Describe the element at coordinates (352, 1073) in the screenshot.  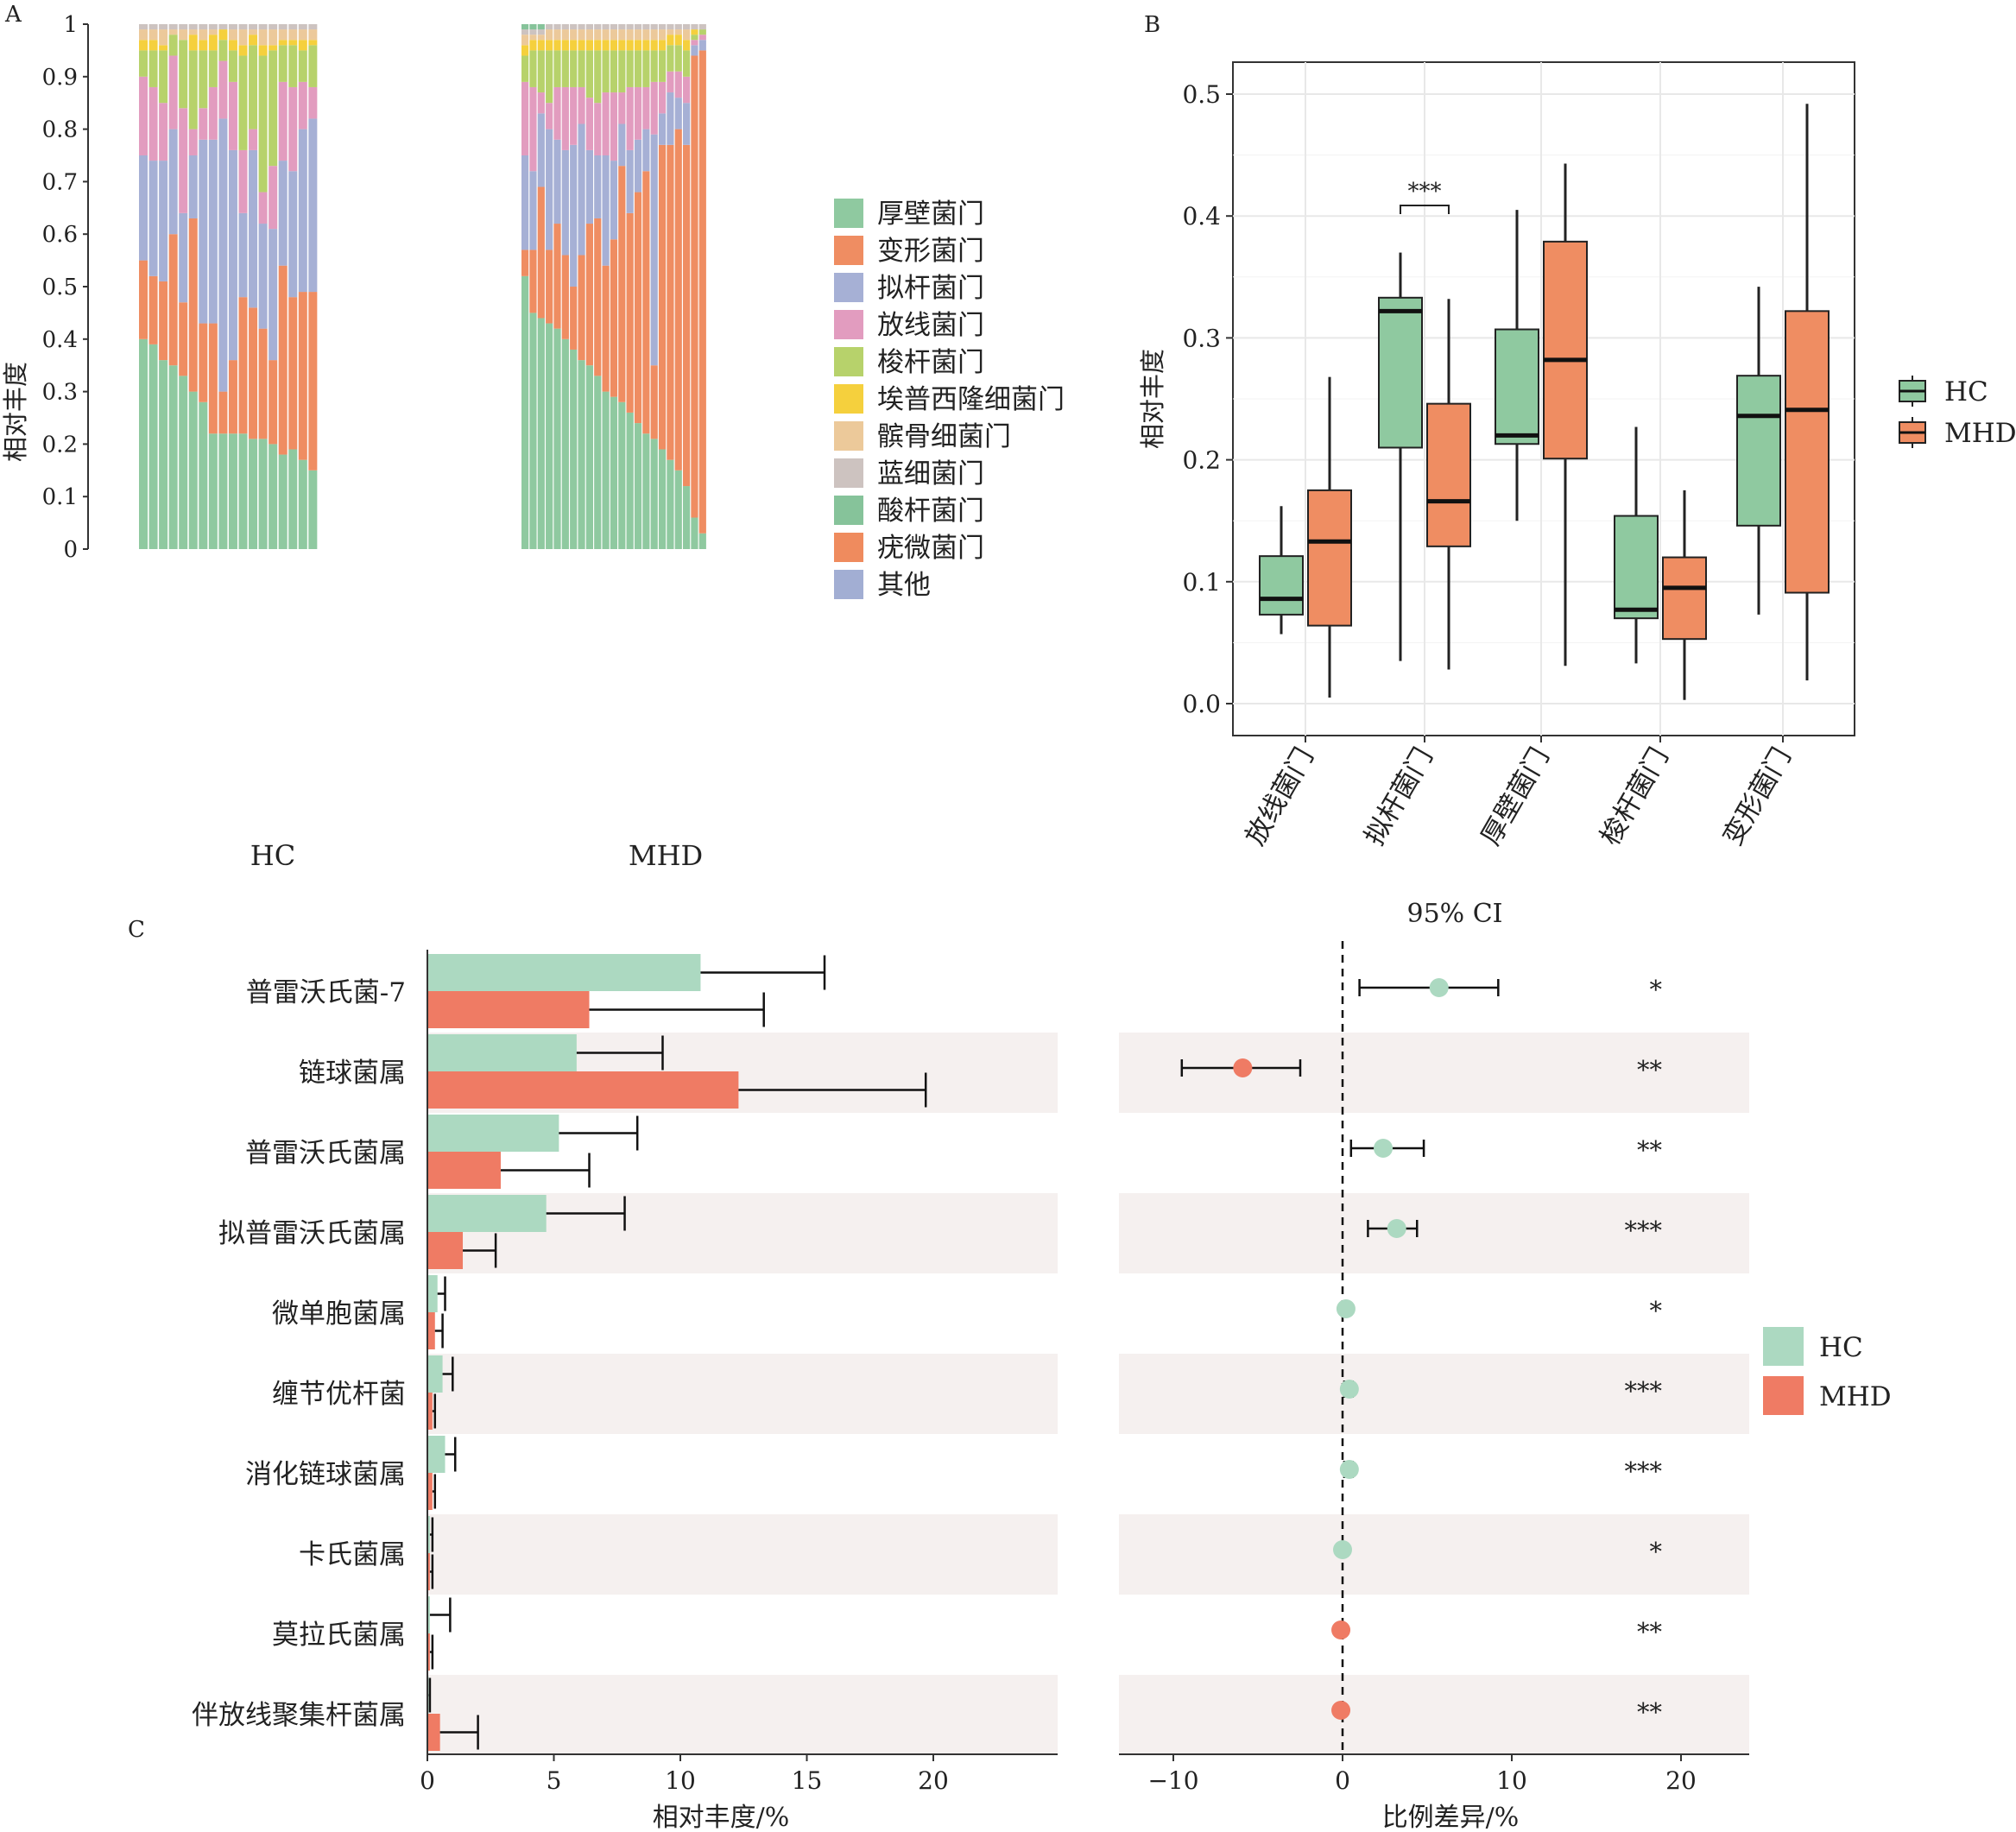
I see `panel-c-category-label: 链球菌属` at that location.